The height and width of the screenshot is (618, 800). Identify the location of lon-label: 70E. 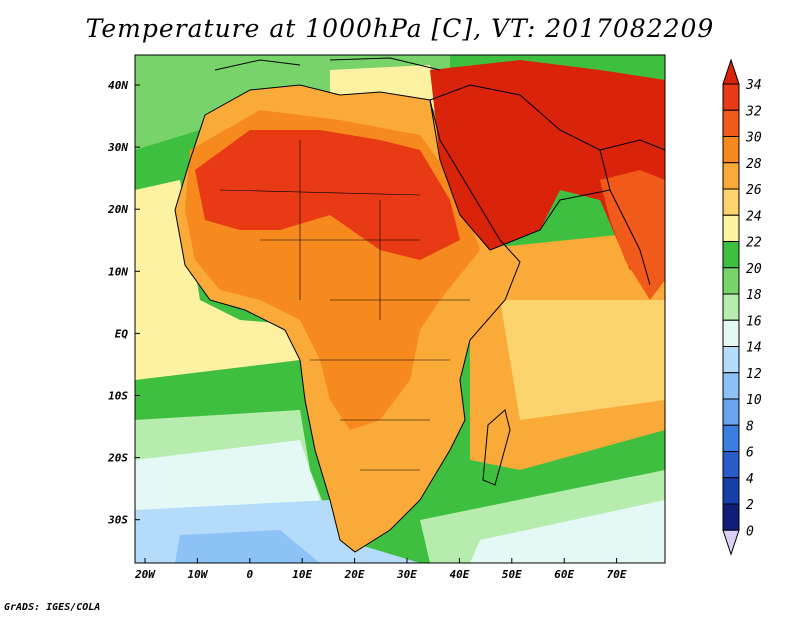
(617, 574).